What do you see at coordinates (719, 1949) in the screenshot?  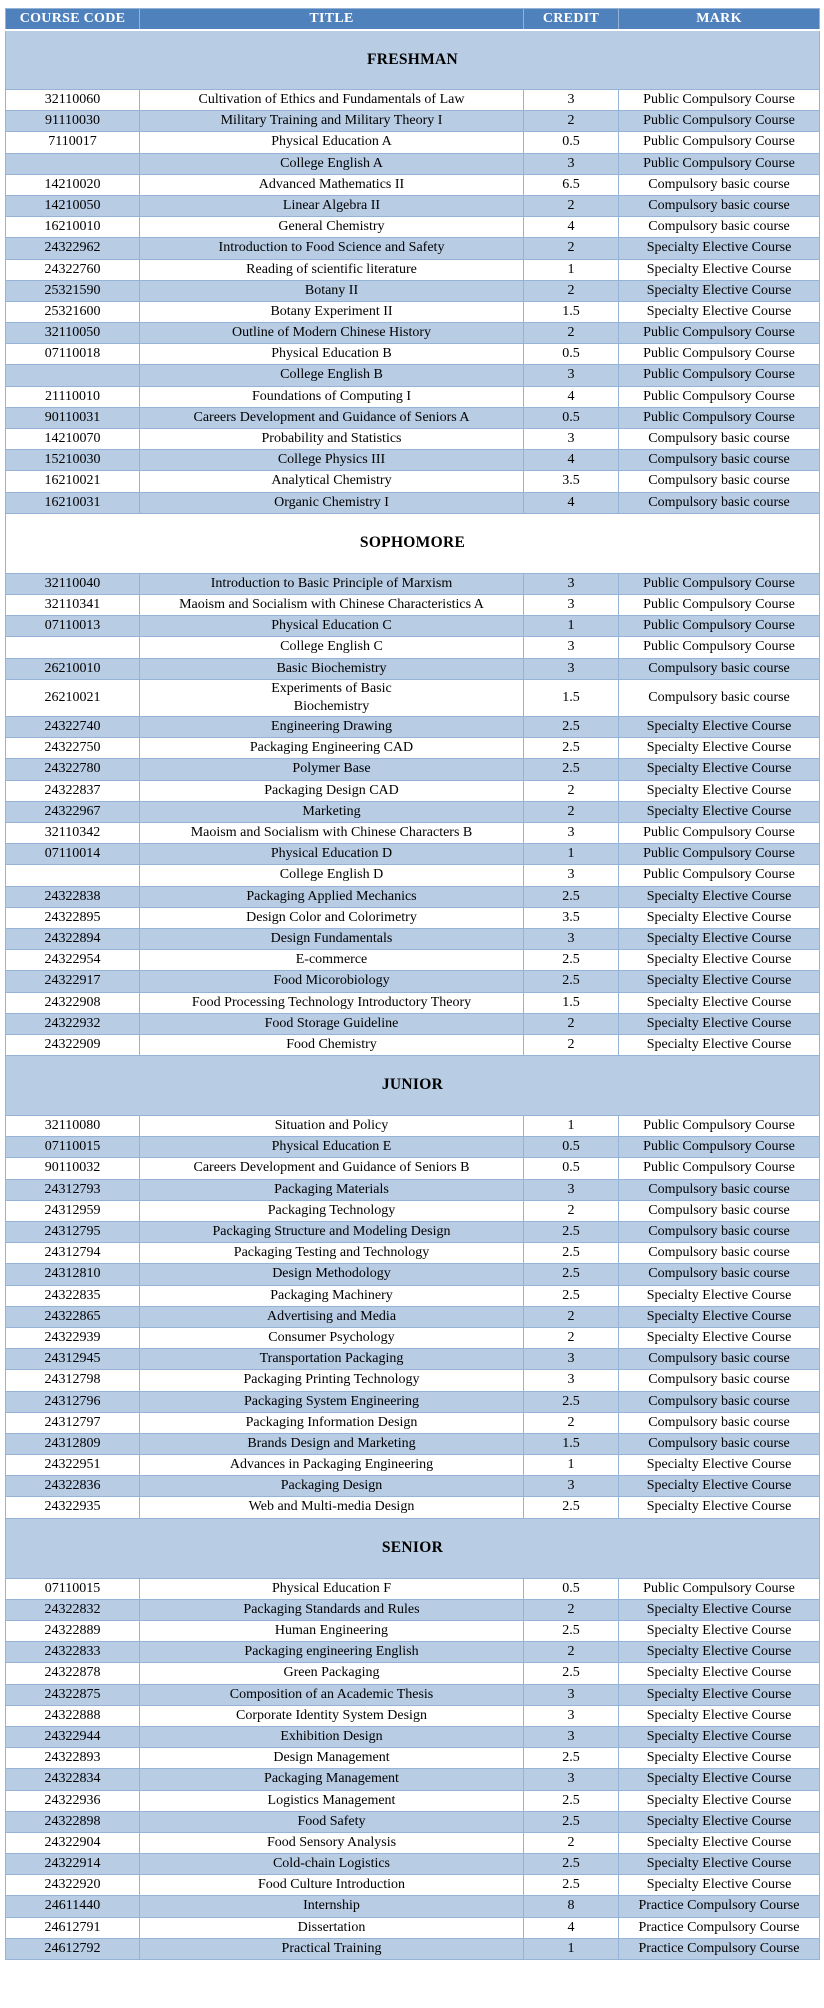 I see `mark-cell: Practice Compulsory Course` at bounding box center [719, 1949].